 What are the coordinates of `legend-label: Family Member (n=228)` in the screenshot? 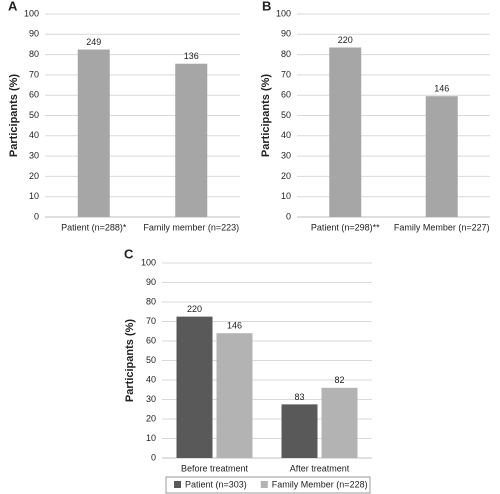 It's located at (320, 484).